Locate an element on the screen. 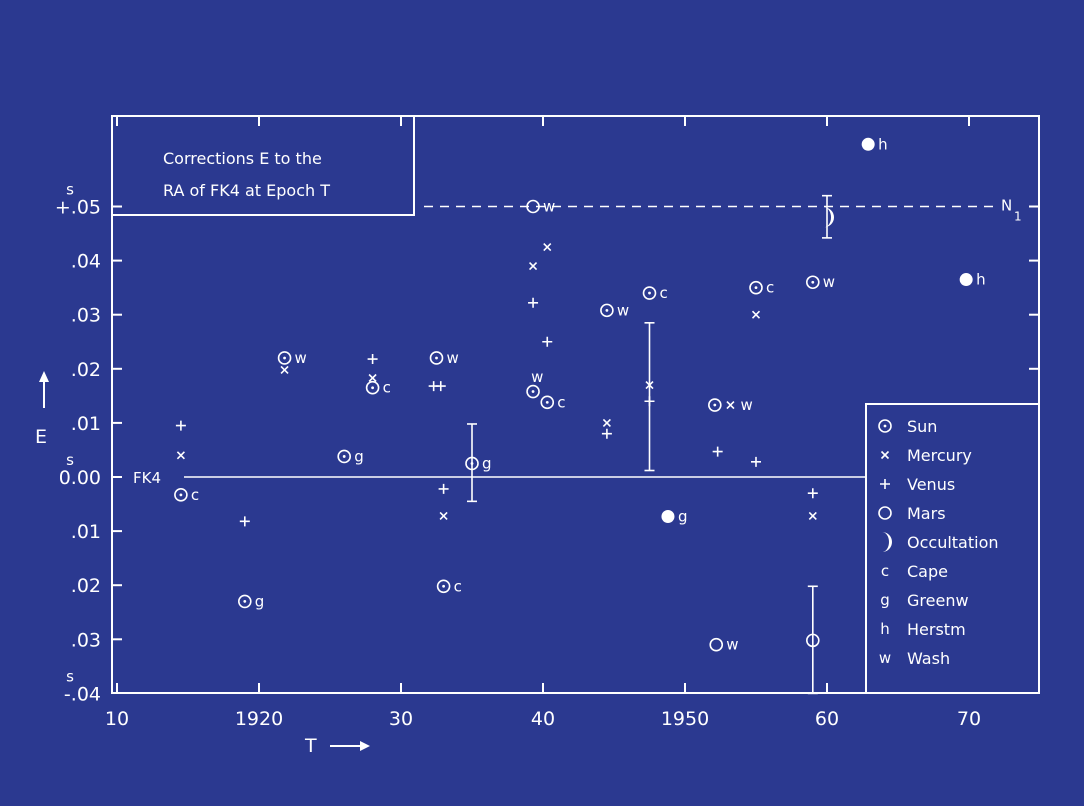 The image size is (1084, 806). data-point-mars is located at coordinates (812, 640).